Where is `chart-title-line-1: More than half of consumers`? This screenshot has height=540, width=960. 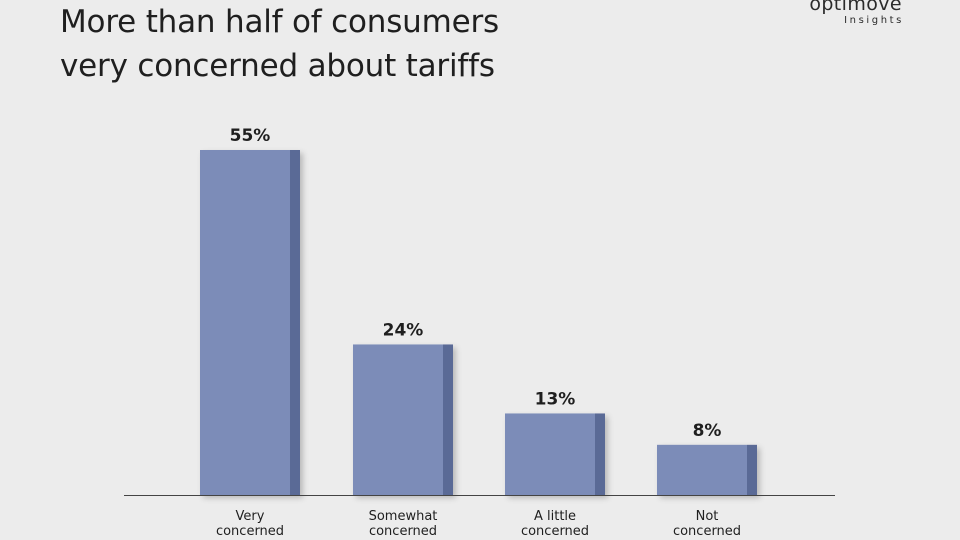 chart-title-line-1: More than half of consumers is located at coordinates (279, 22).